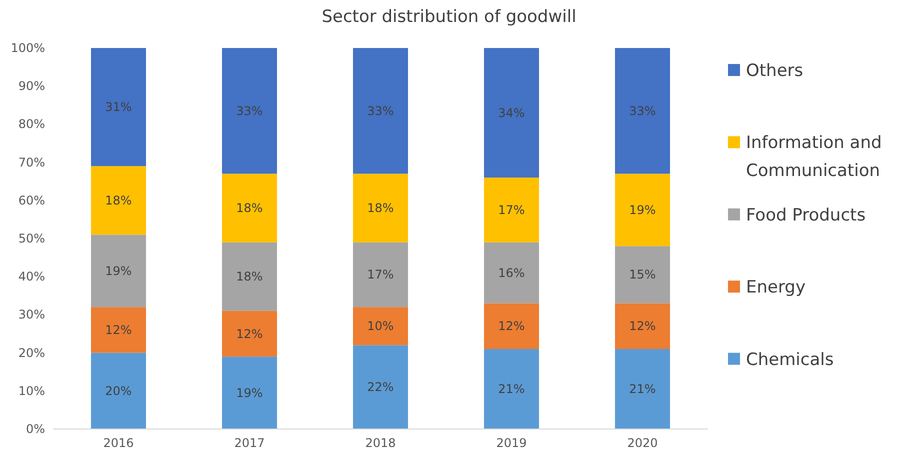  I want to click on data-label: 31%, so click(118, 107).